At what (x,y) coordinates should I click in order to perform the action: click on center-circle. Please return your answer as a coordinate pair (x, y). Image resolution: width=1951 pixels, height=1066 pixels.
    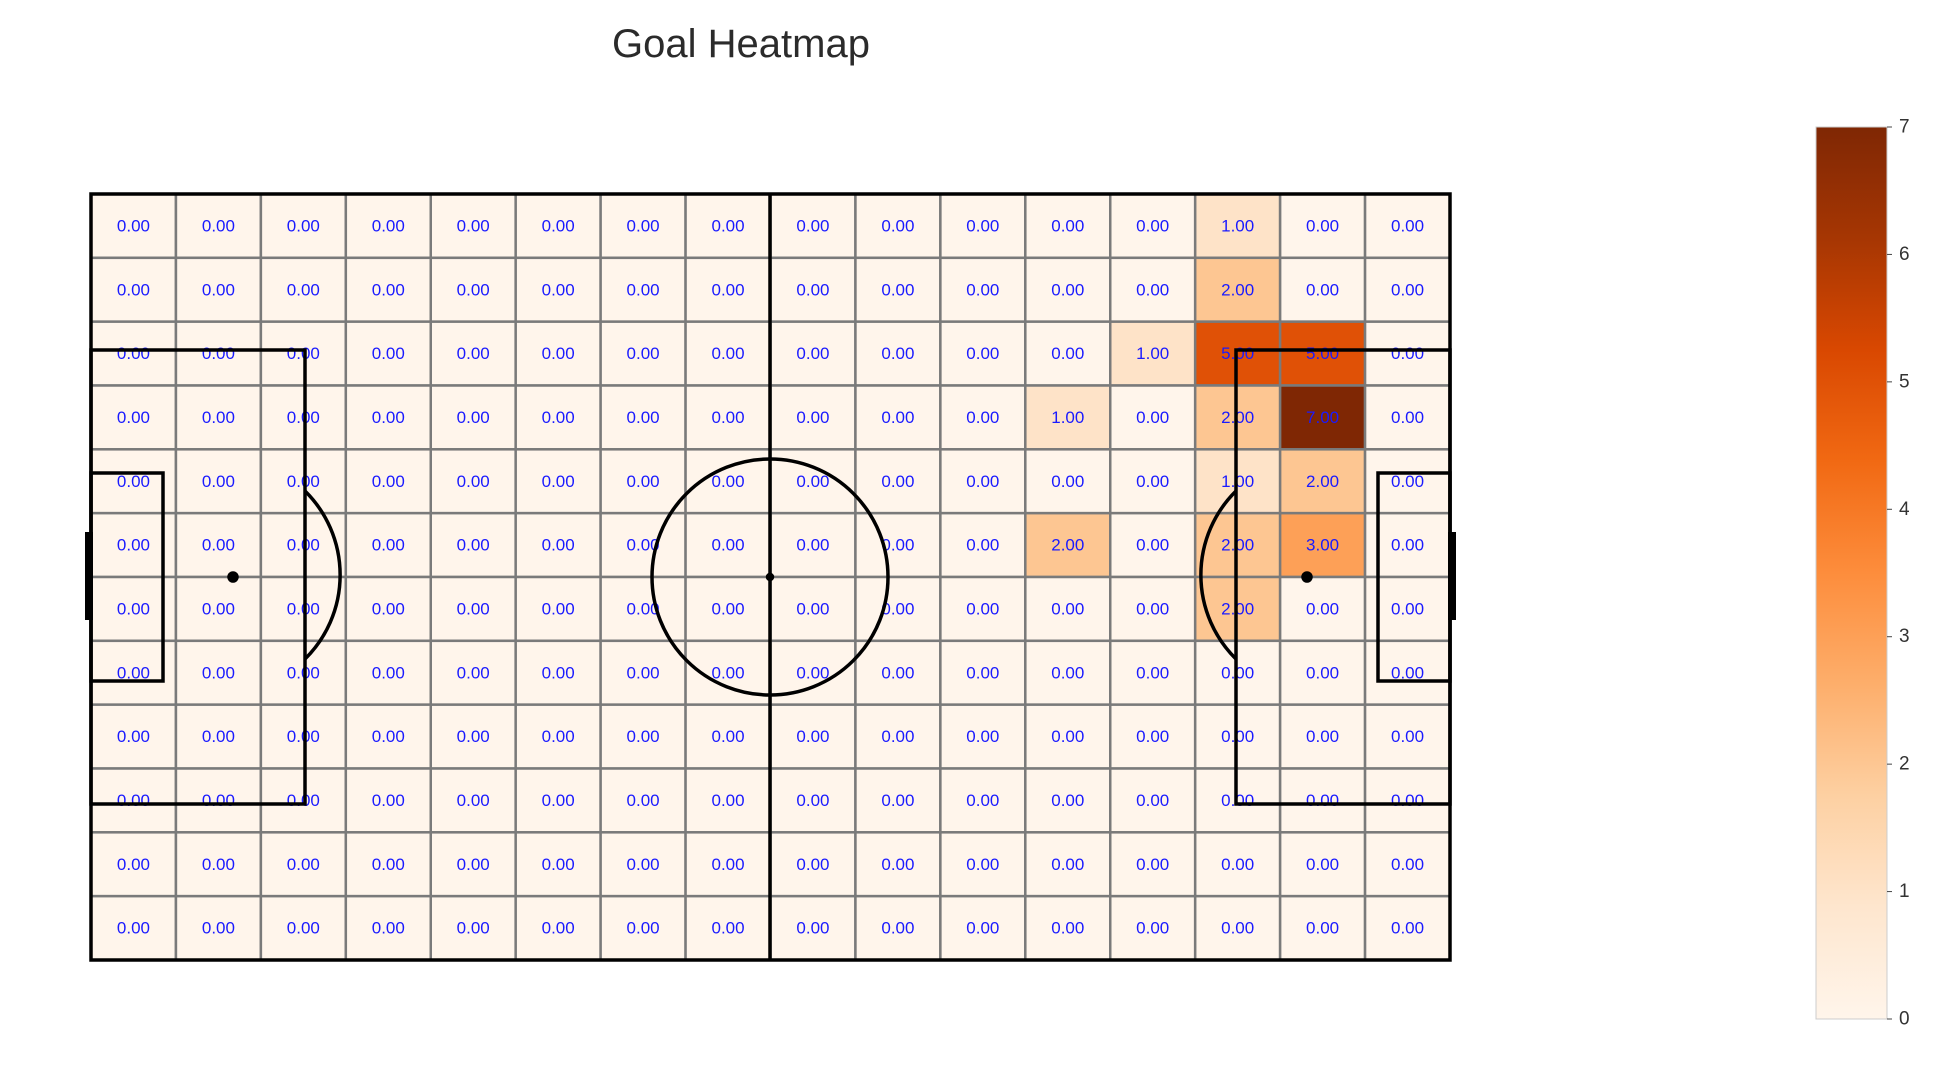
    Looking at the image, I should click on (770, 577).